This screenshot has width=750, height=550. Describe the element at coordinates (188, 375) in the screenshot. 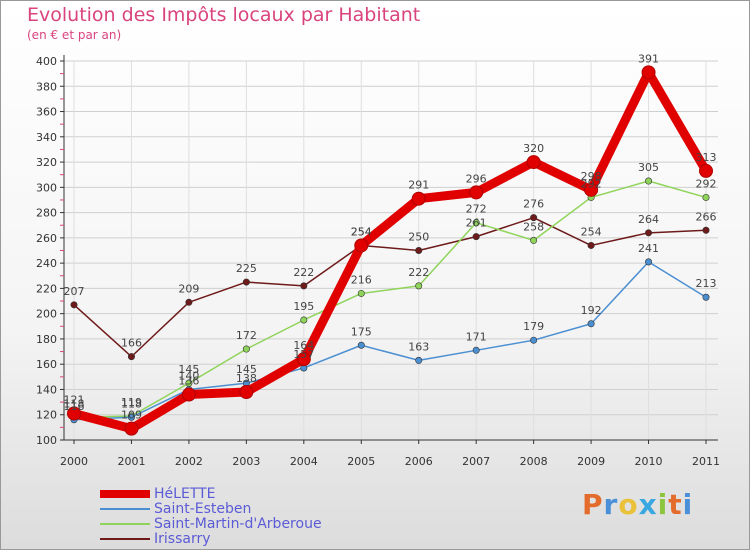

I see `data-label-saint-esteben: 140` at that location.